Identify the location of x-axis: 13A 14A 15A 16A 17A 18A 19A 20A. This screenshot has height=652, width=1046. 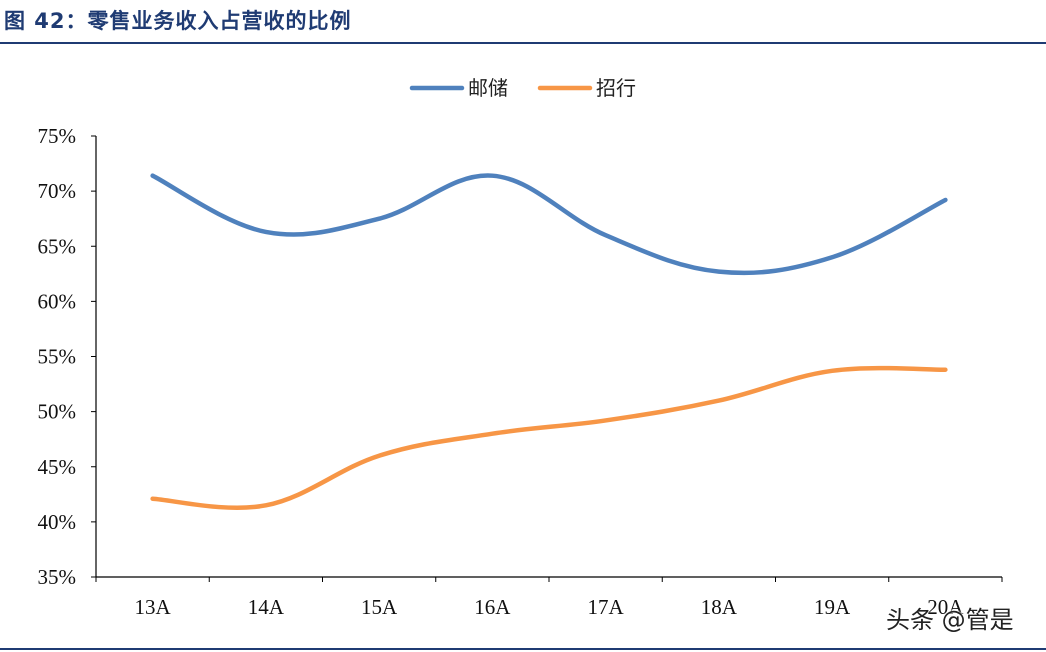
(549, 597).